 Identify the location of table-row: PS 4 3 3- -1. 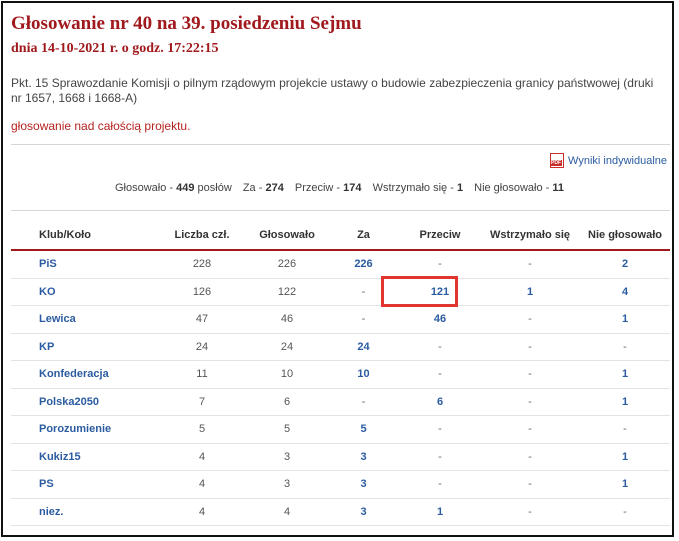
(340, 484).